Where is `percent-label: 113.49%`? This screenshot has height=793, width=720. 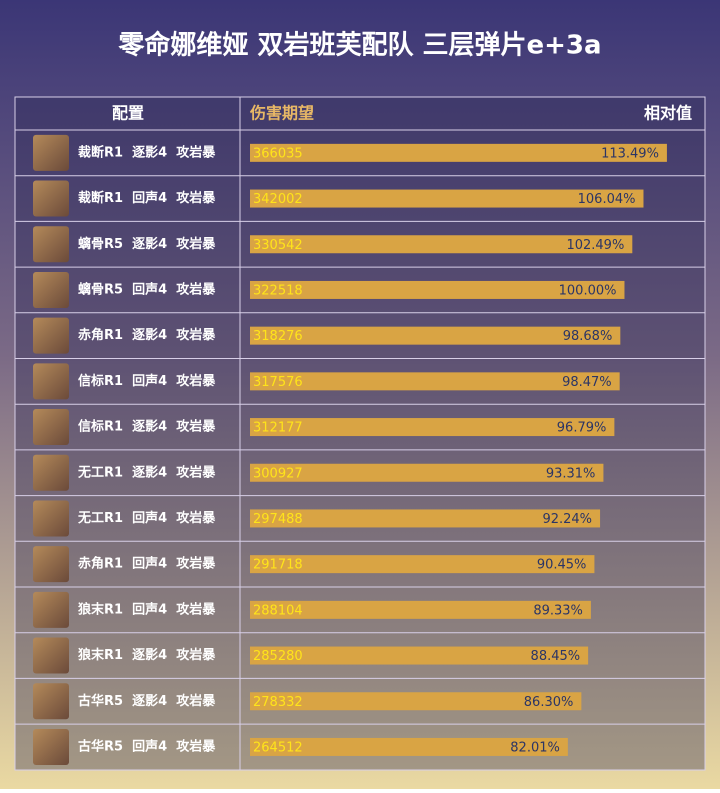 percent-label: 113.49% is located at coordinates (630, 153).